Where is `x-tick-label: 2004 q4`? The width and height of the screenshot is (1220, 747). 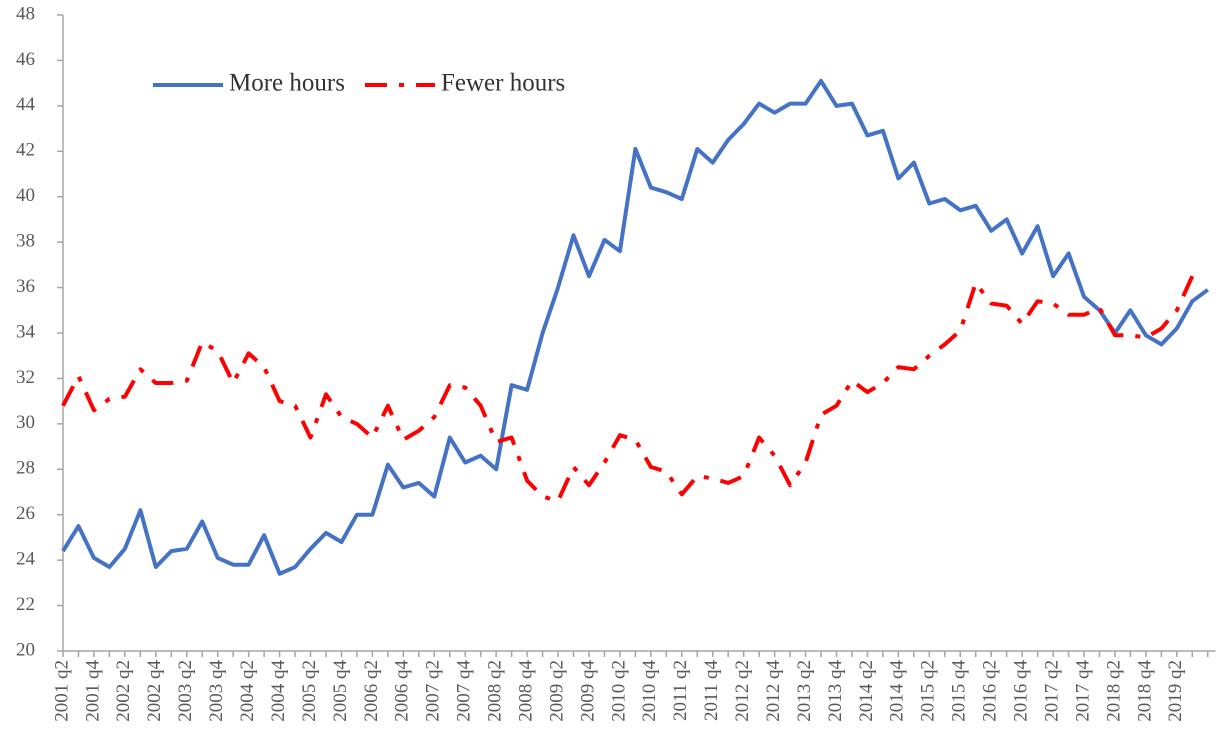
x-tick-label: 2004 q4 is located at coordinates (278, 691).